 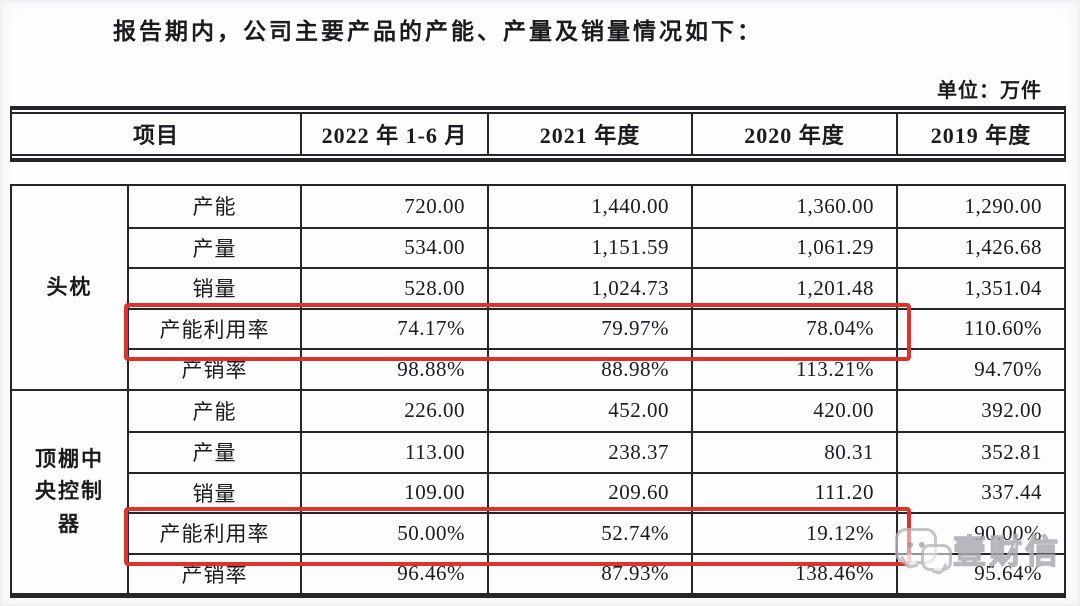 What do you see at coordinates (981, 368) in the screenshot?
I see `value-cell: 94.70%` at bounding box center [981, 368].